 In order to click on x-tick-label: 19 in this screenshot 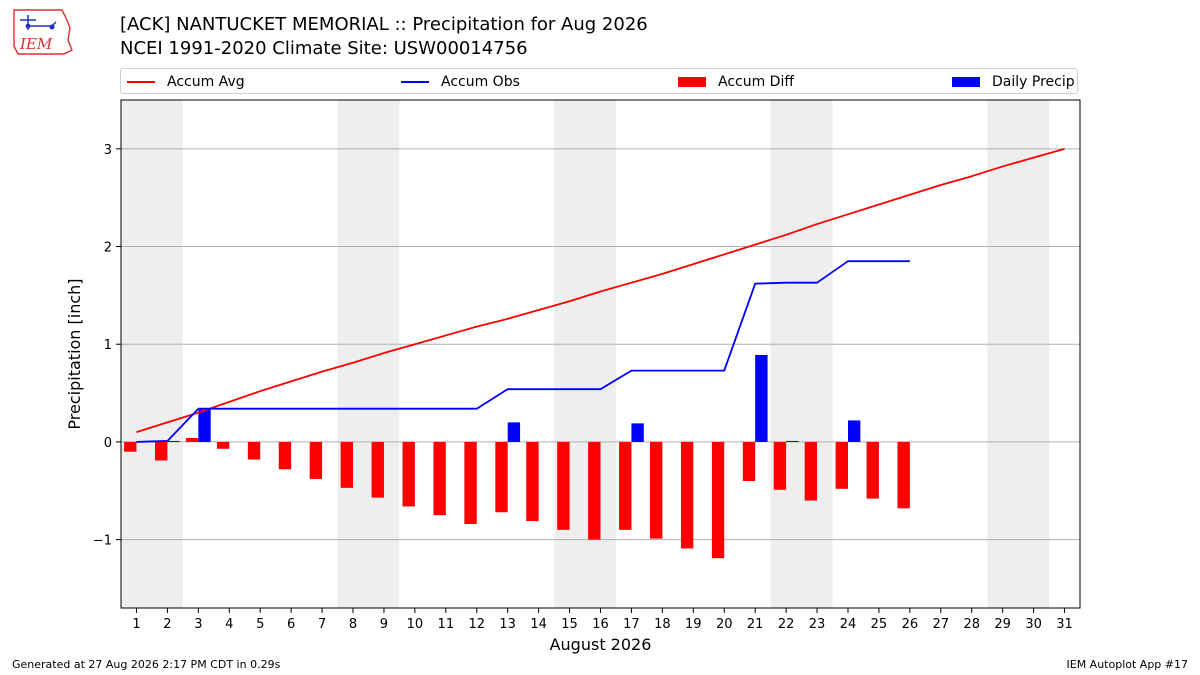, I will do `click(693, 624)`.